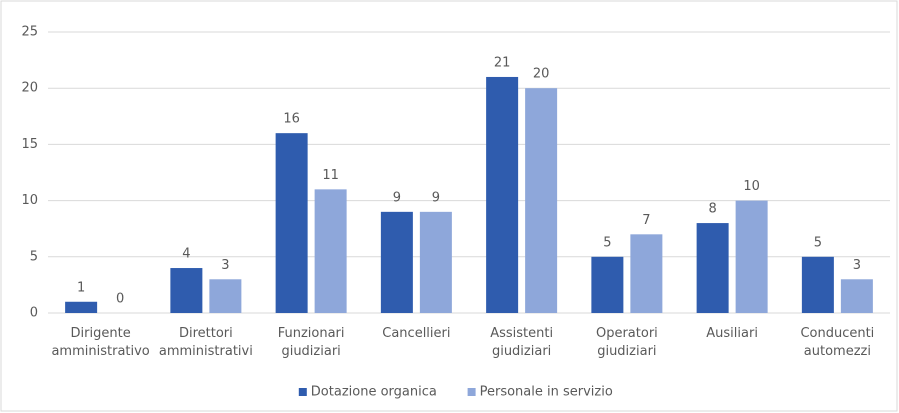 The width and height of the screenshot is (899, 413). What do you see at coordinates (311, 342) in the screenshot?
I see `x-tick-label: Funzionari giudiziari` at bounding box center [311, 342].